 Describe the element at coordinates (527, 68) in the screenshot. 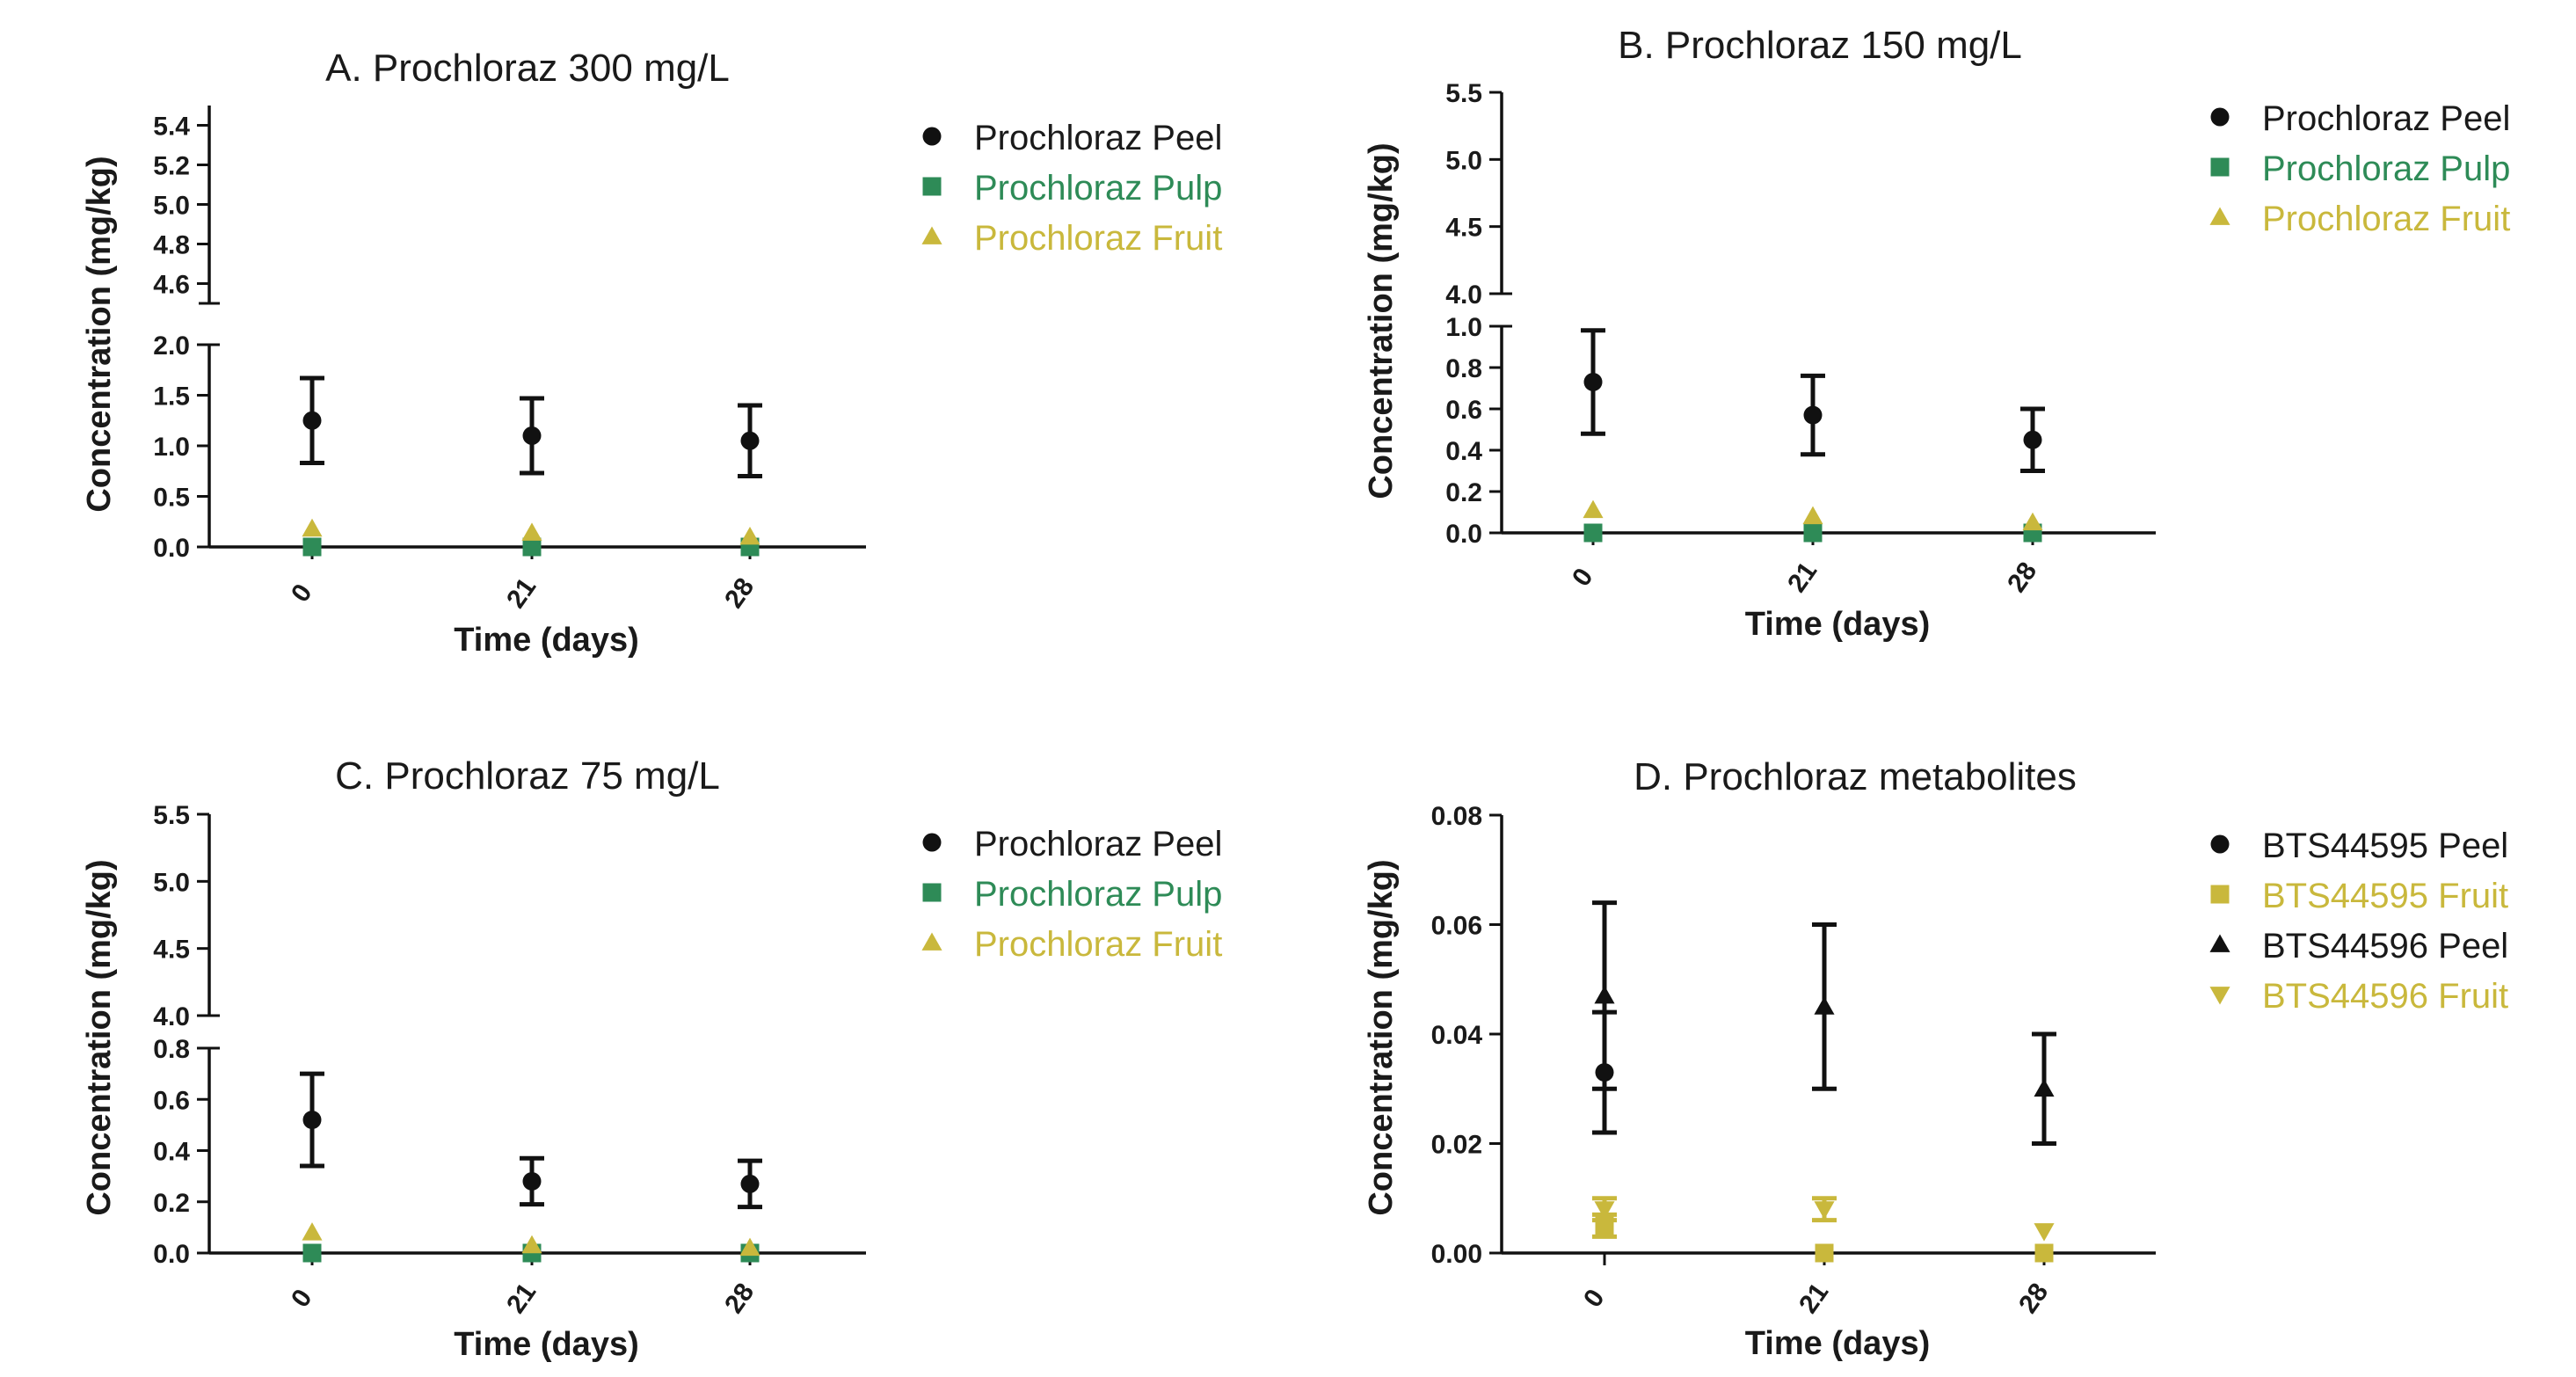

I see `chart-title: A. Prochloraz 300 mg/L` at that location.